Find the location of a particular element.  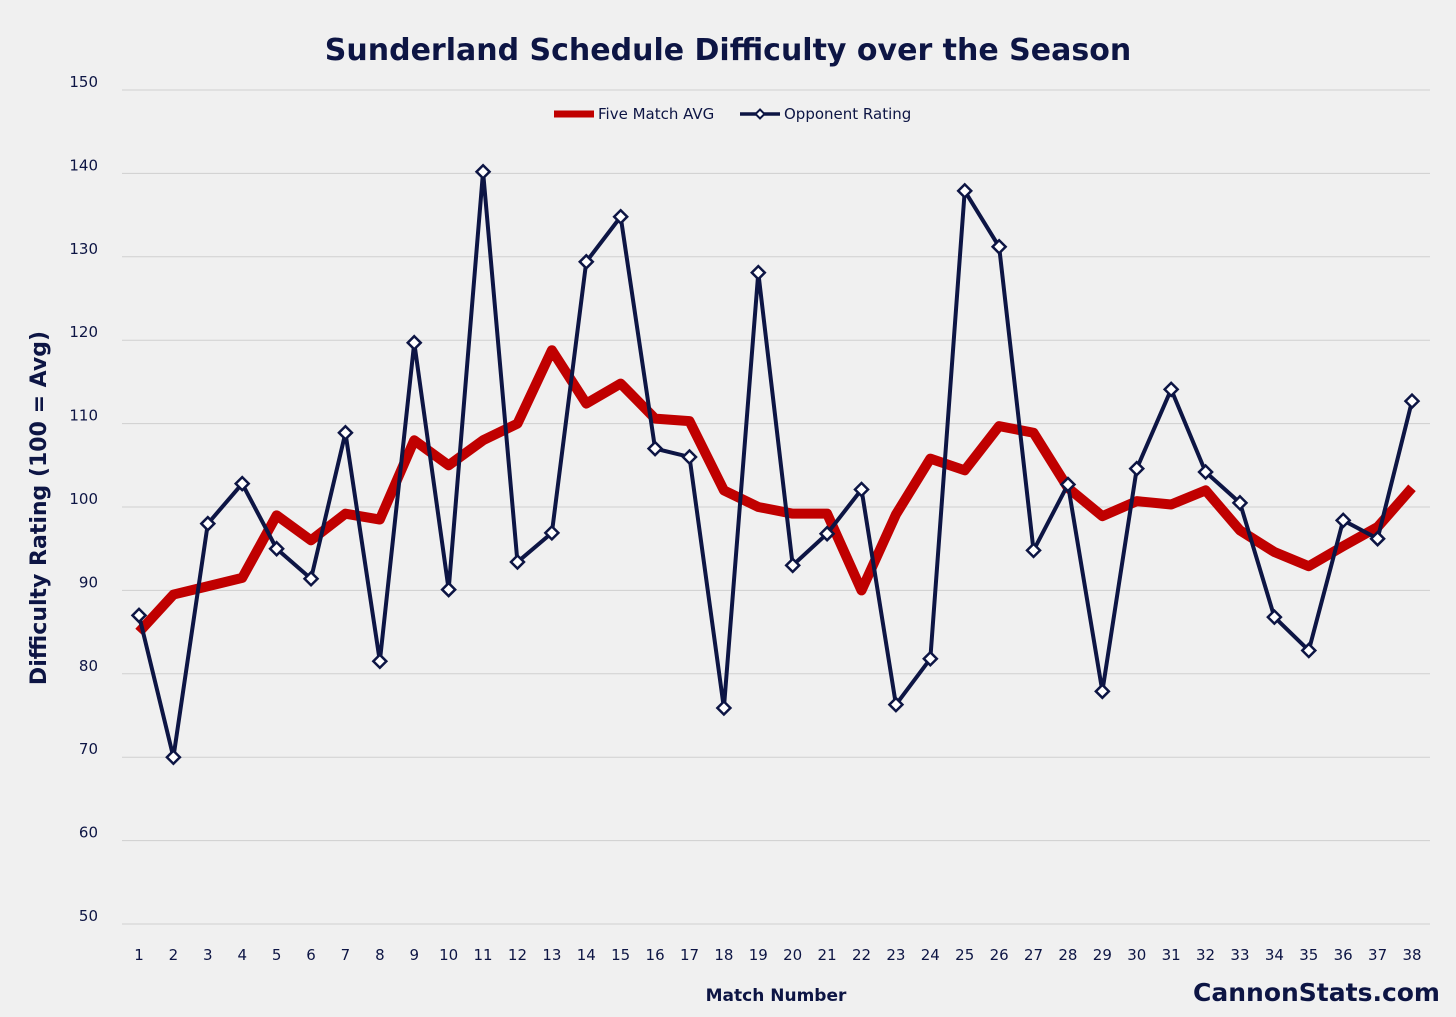

x-tick-label: 10 is located at coordinates (448, 955).